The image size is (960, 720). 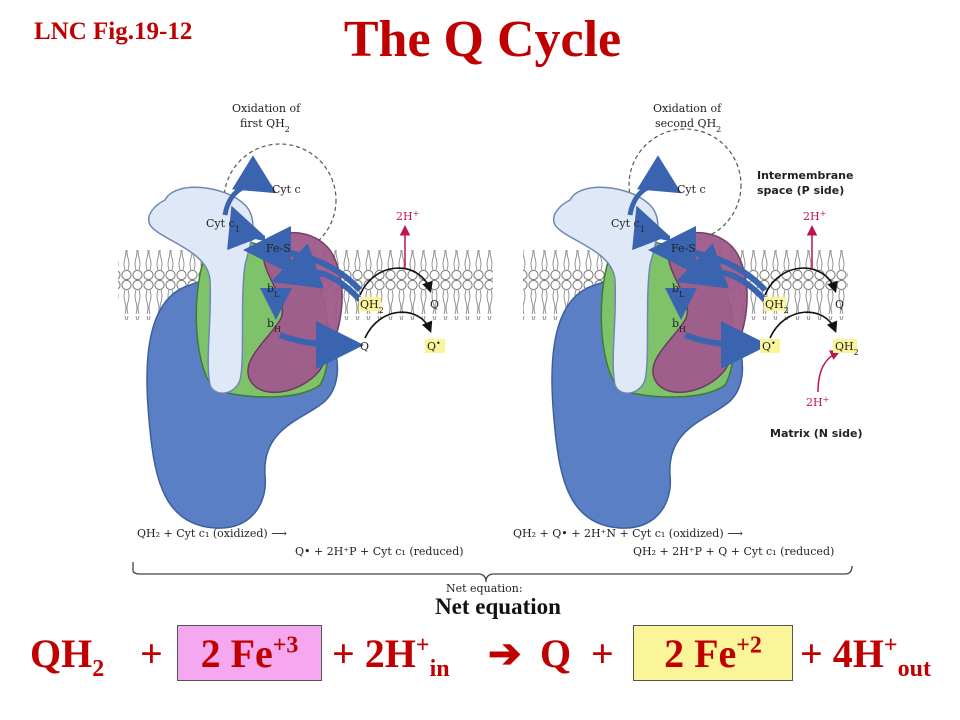 I want to click on bracket-label: Net equation:, so click(x=484, y=588).